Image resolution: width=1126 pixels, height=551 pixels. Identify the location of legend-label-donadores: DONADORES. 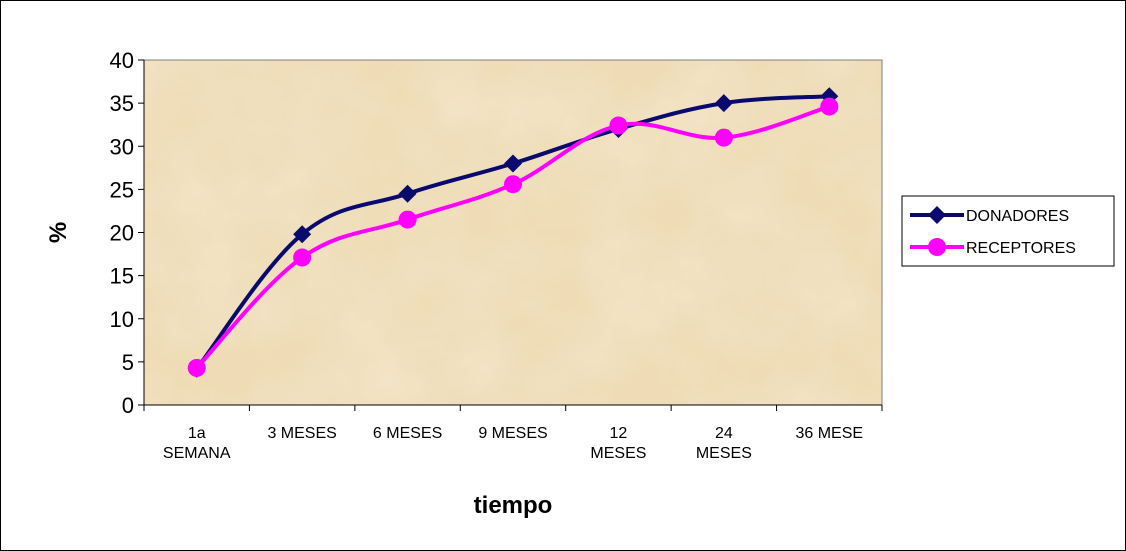
(1017, 216).